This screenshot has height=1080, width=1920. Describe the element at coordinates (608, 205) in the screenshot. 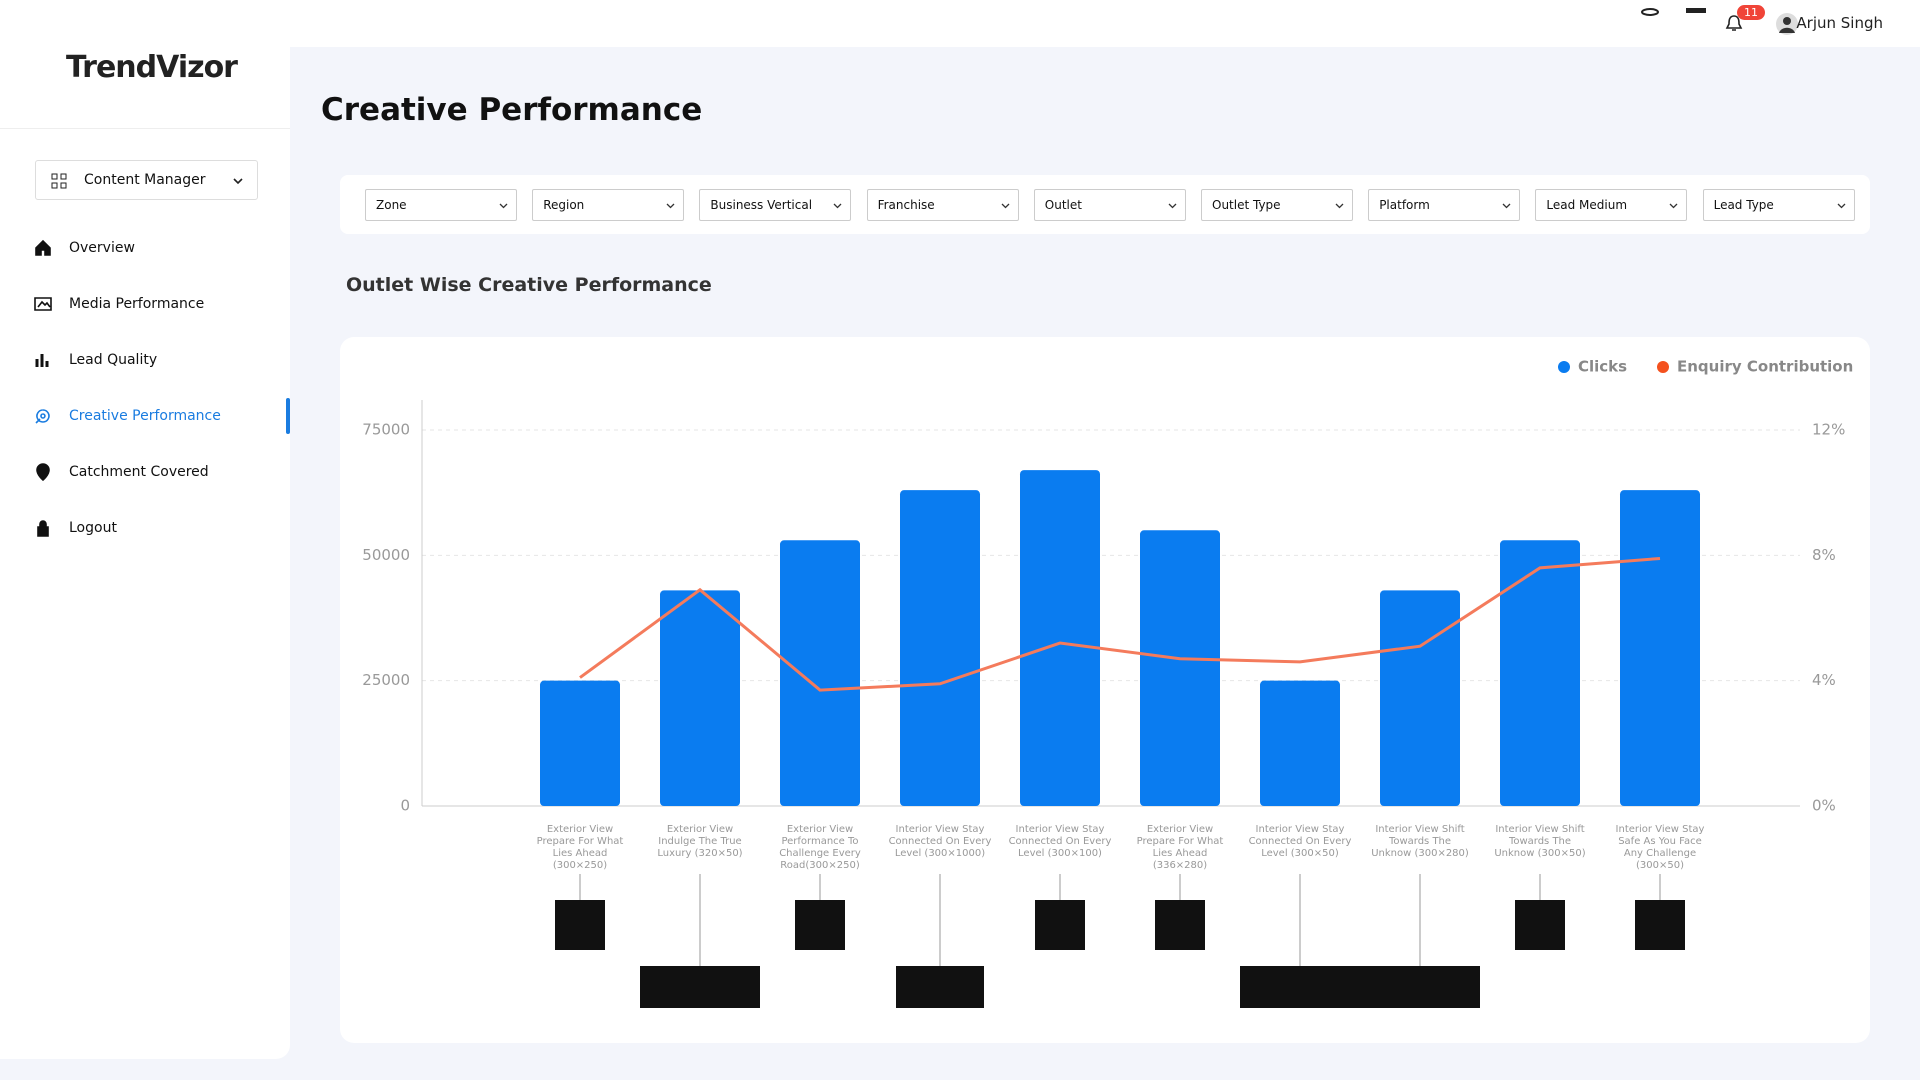

I see `filter-dropdown: Region` at that location.